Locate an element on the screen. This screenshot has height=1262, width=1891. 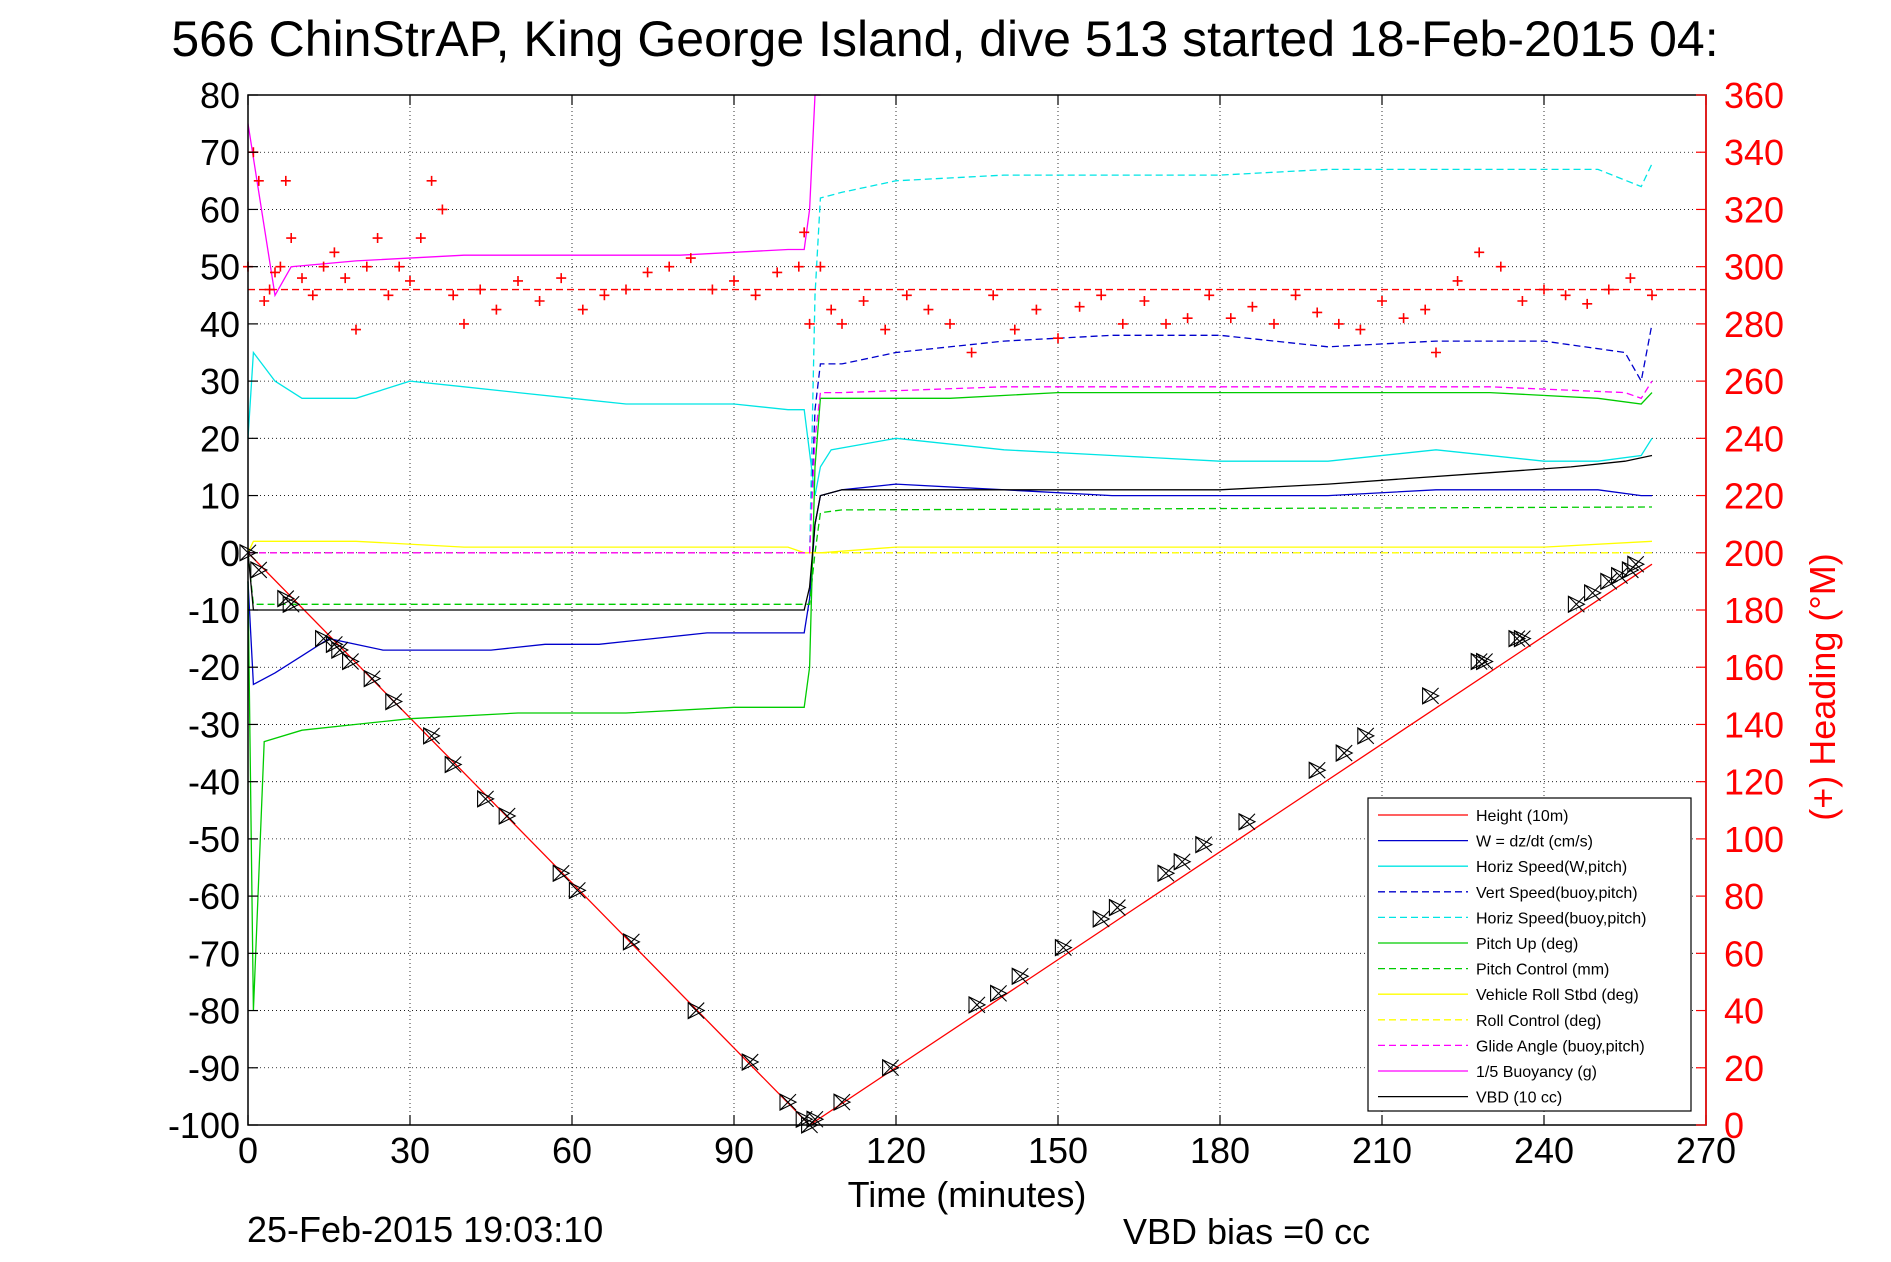
y-right-tick-label: 20 is located at coordinates (1744, 1068).